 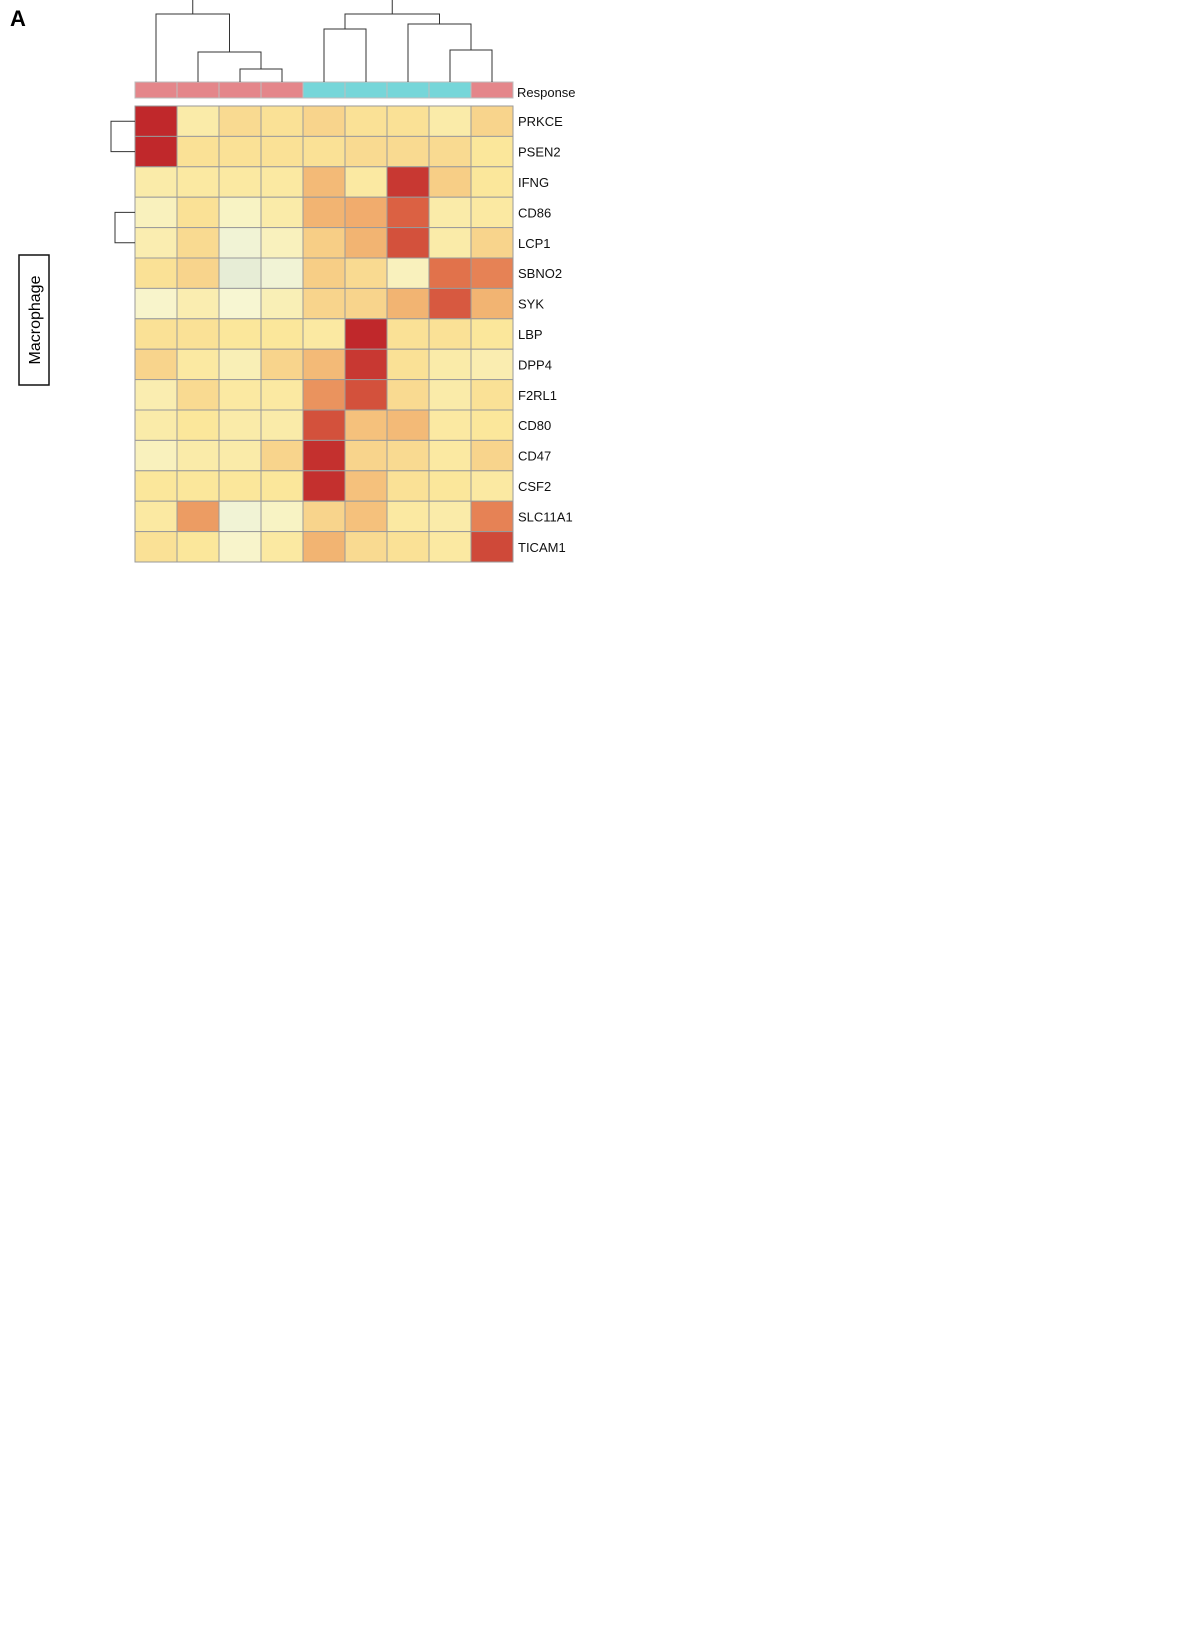 What do you see at coordinates (540, 121) in the screenshot?
I see `row-label: PRKCE` at bounding box center [540, 121].